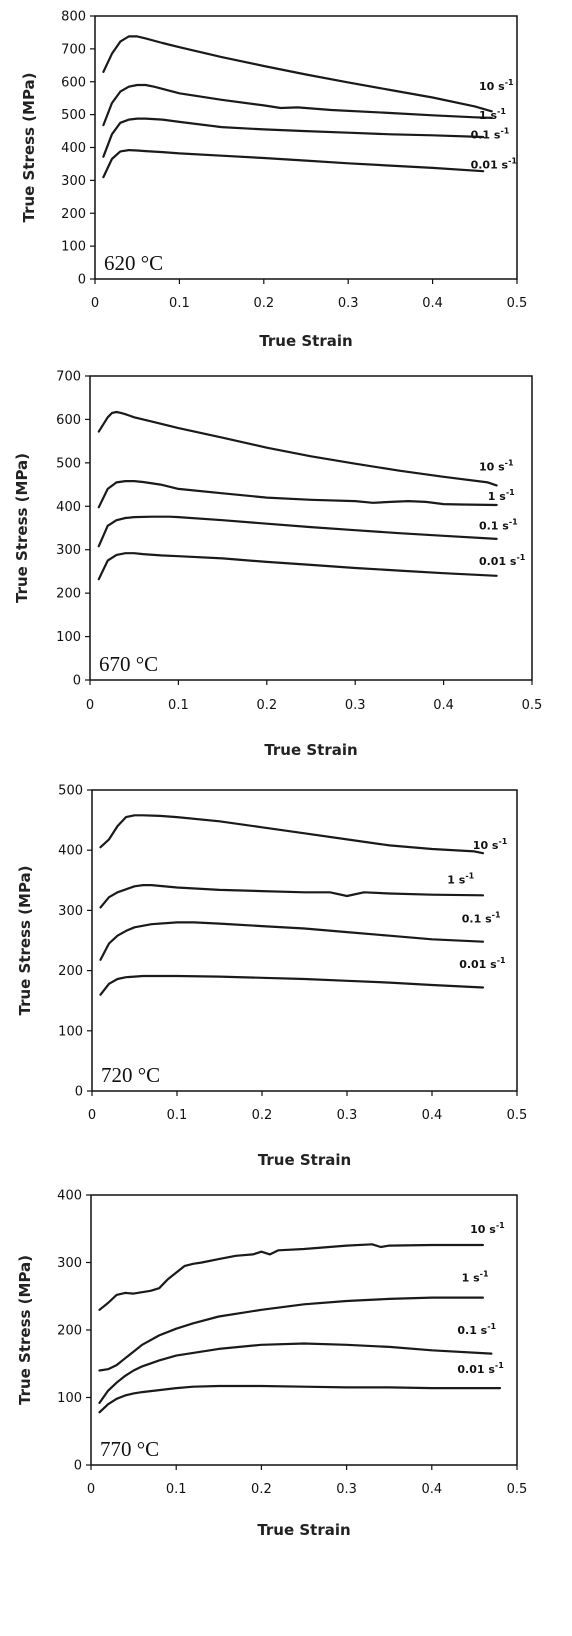 The image size is (572, 1636). What do you see at coordinates (129, 1449) in the screenshot?
I see `temperature-label: 770 °C` at bounding box center [129, 1449].